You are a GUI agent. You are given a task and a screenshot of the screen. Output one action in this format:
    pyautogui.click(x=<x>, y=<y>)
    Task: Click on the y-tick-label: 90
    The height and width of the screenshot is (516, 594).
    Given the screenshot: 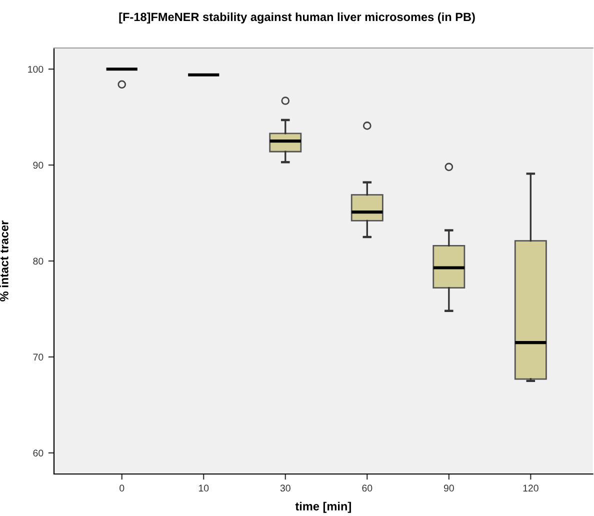 What is the action you would take?
    pyautogui.click(x=38, y=165)
    